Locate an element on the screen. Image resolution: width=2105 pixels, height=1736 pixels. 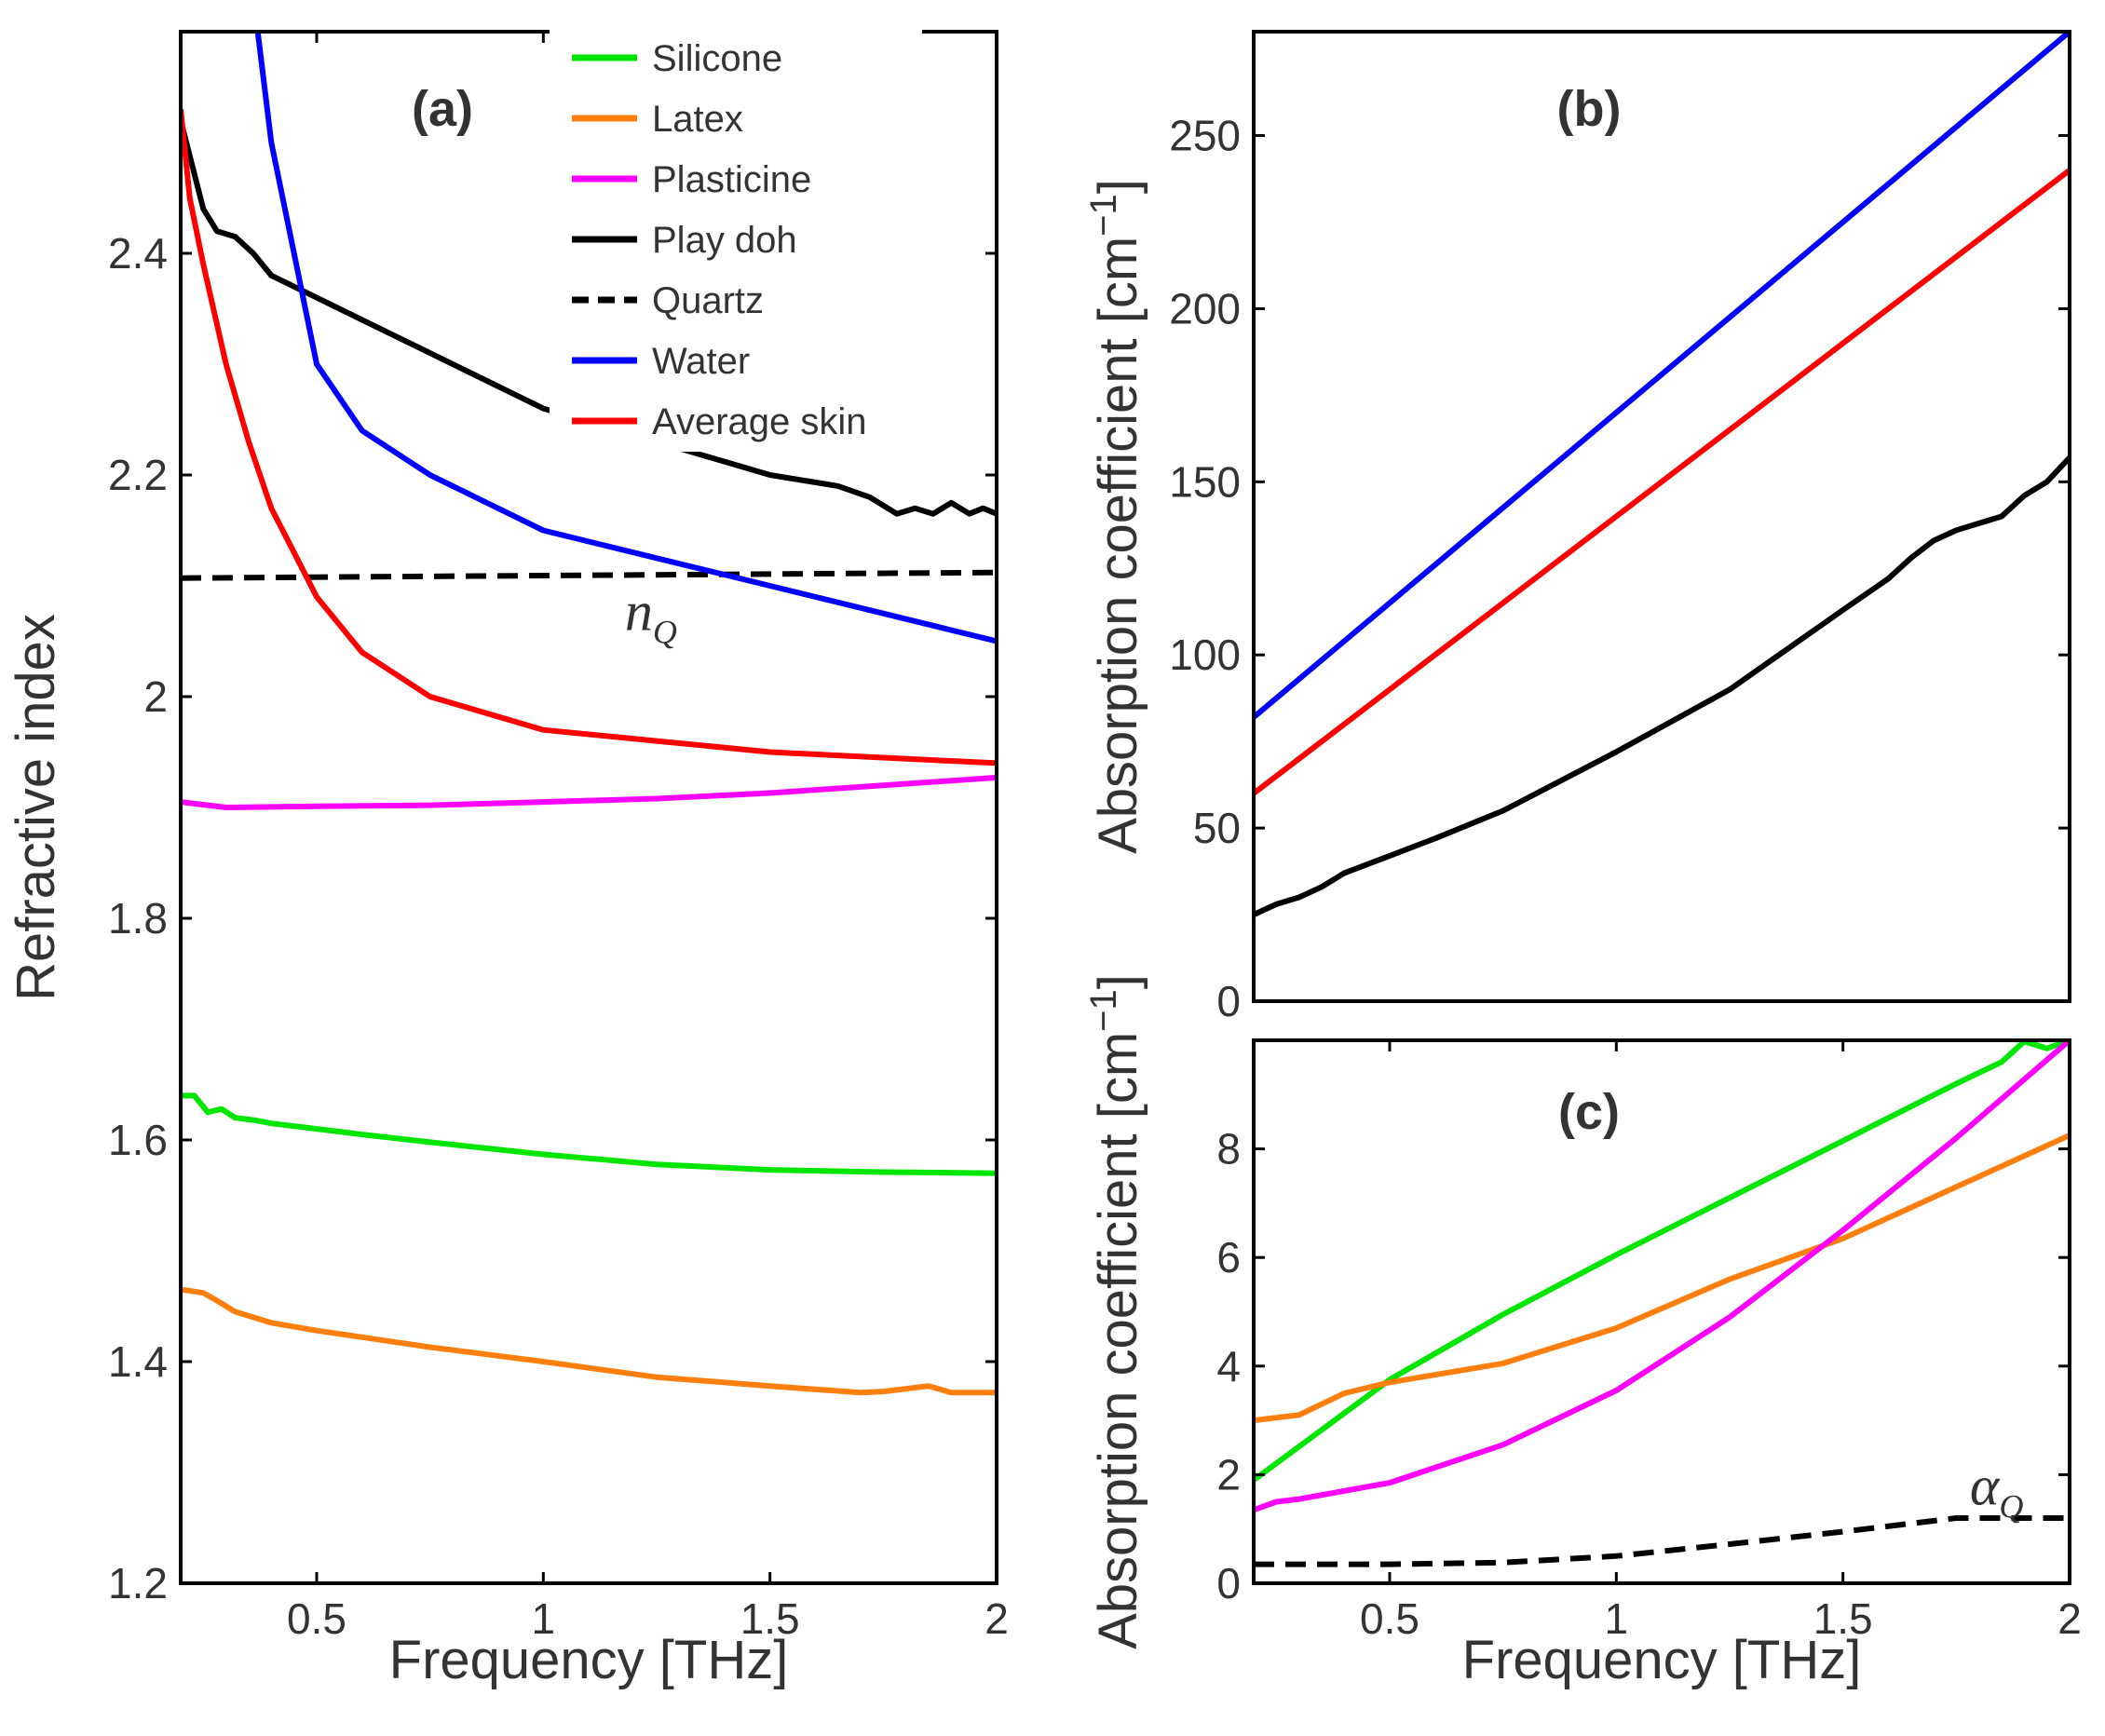
legend-label: Water is located at coordinates (701, 361).